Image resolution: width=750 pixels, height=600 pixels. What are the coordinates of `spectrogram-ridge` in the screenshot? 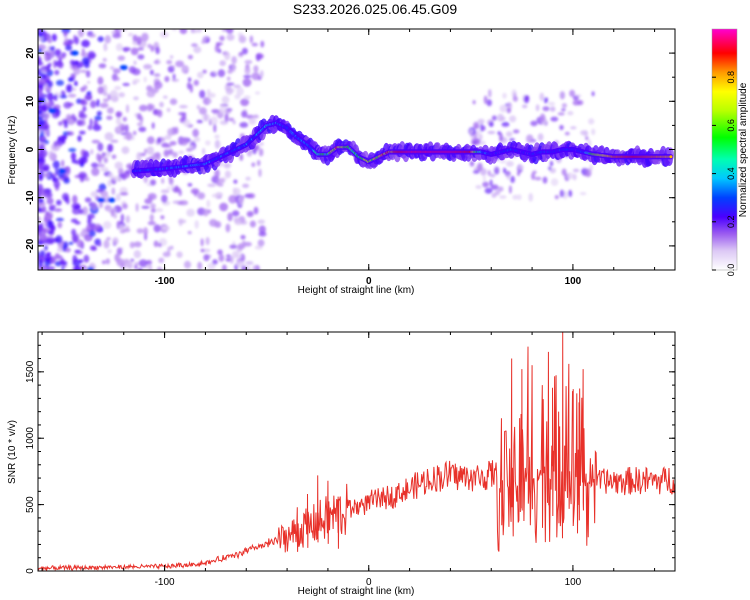 It's located at (402, 146).